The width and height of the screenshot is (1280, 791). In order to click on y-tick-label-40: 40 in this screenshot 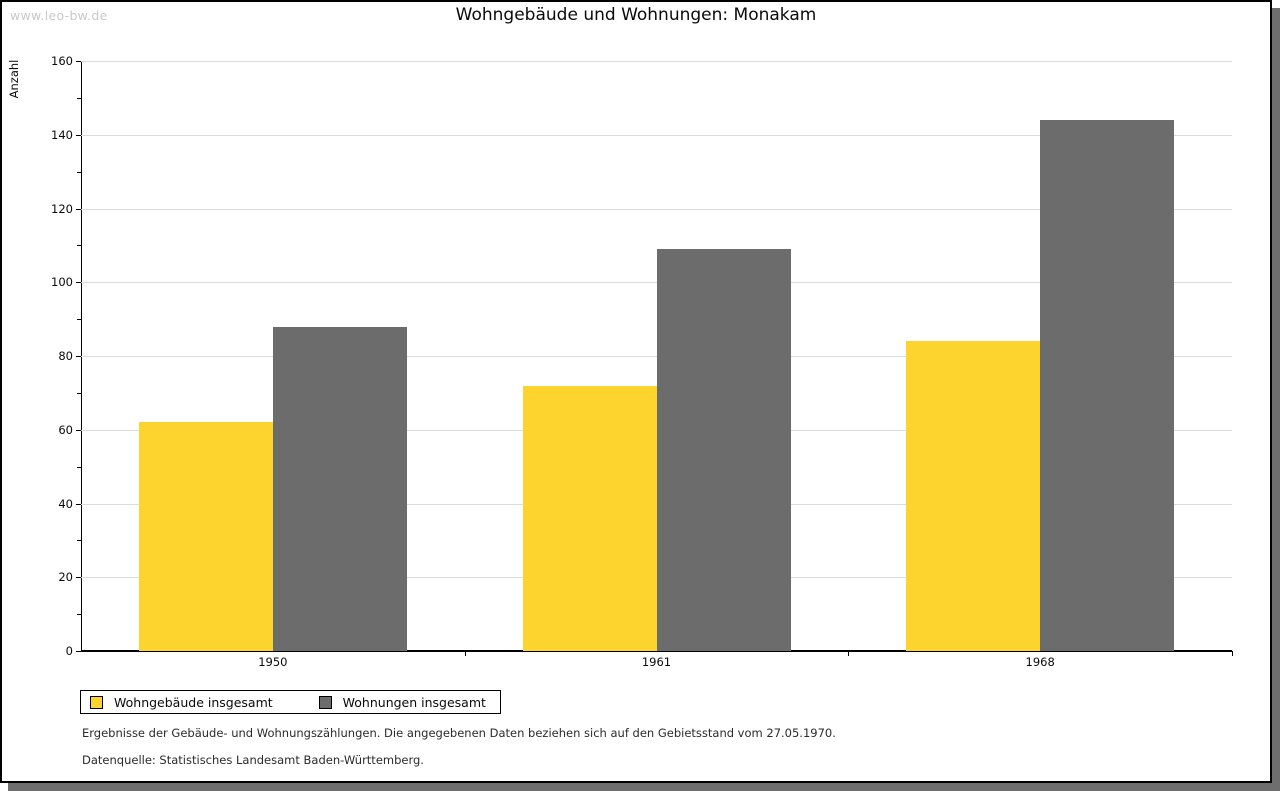, I will do `click(65, 503)`.